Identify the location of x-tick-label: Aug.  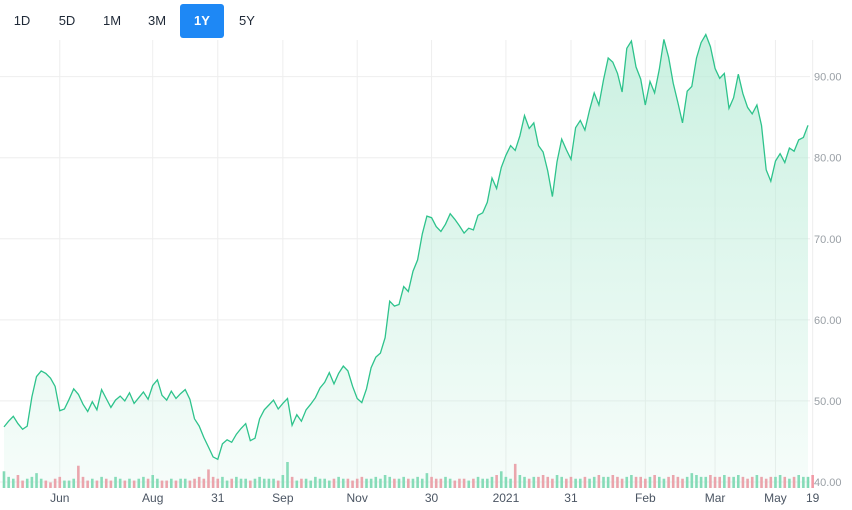
(152, 498).